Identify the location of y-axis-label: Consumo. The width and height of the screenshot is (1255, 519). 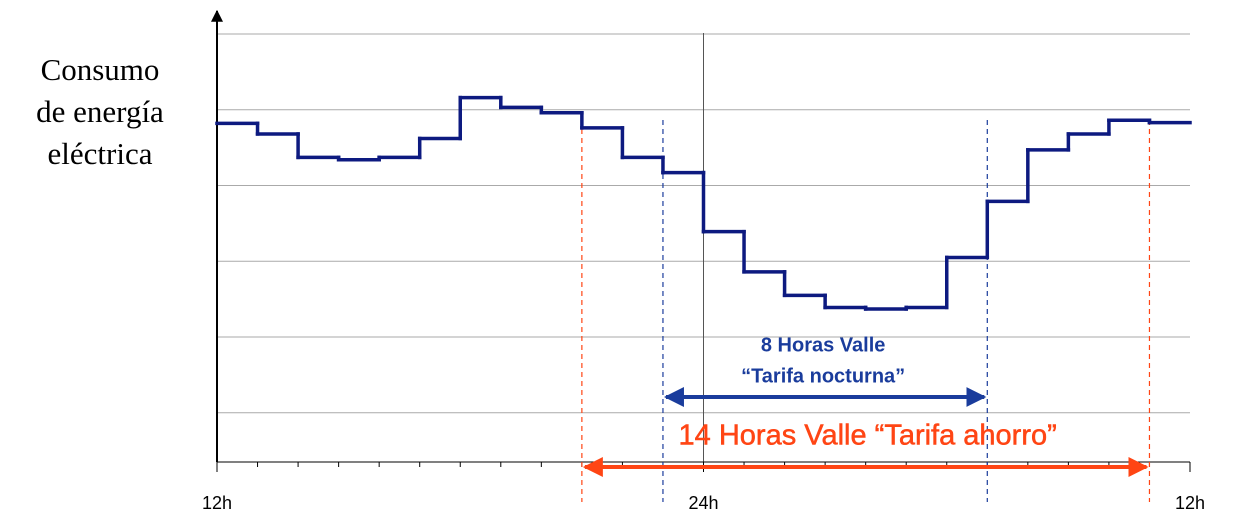
(100, 69).